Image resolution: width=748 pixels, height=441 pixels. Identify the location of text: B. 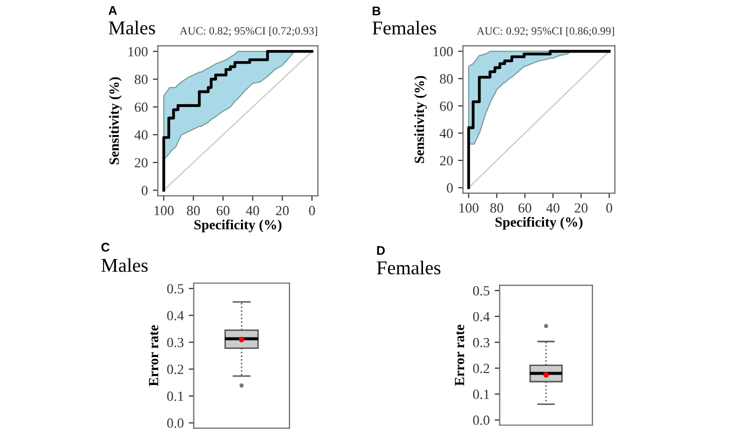
(376, 11).